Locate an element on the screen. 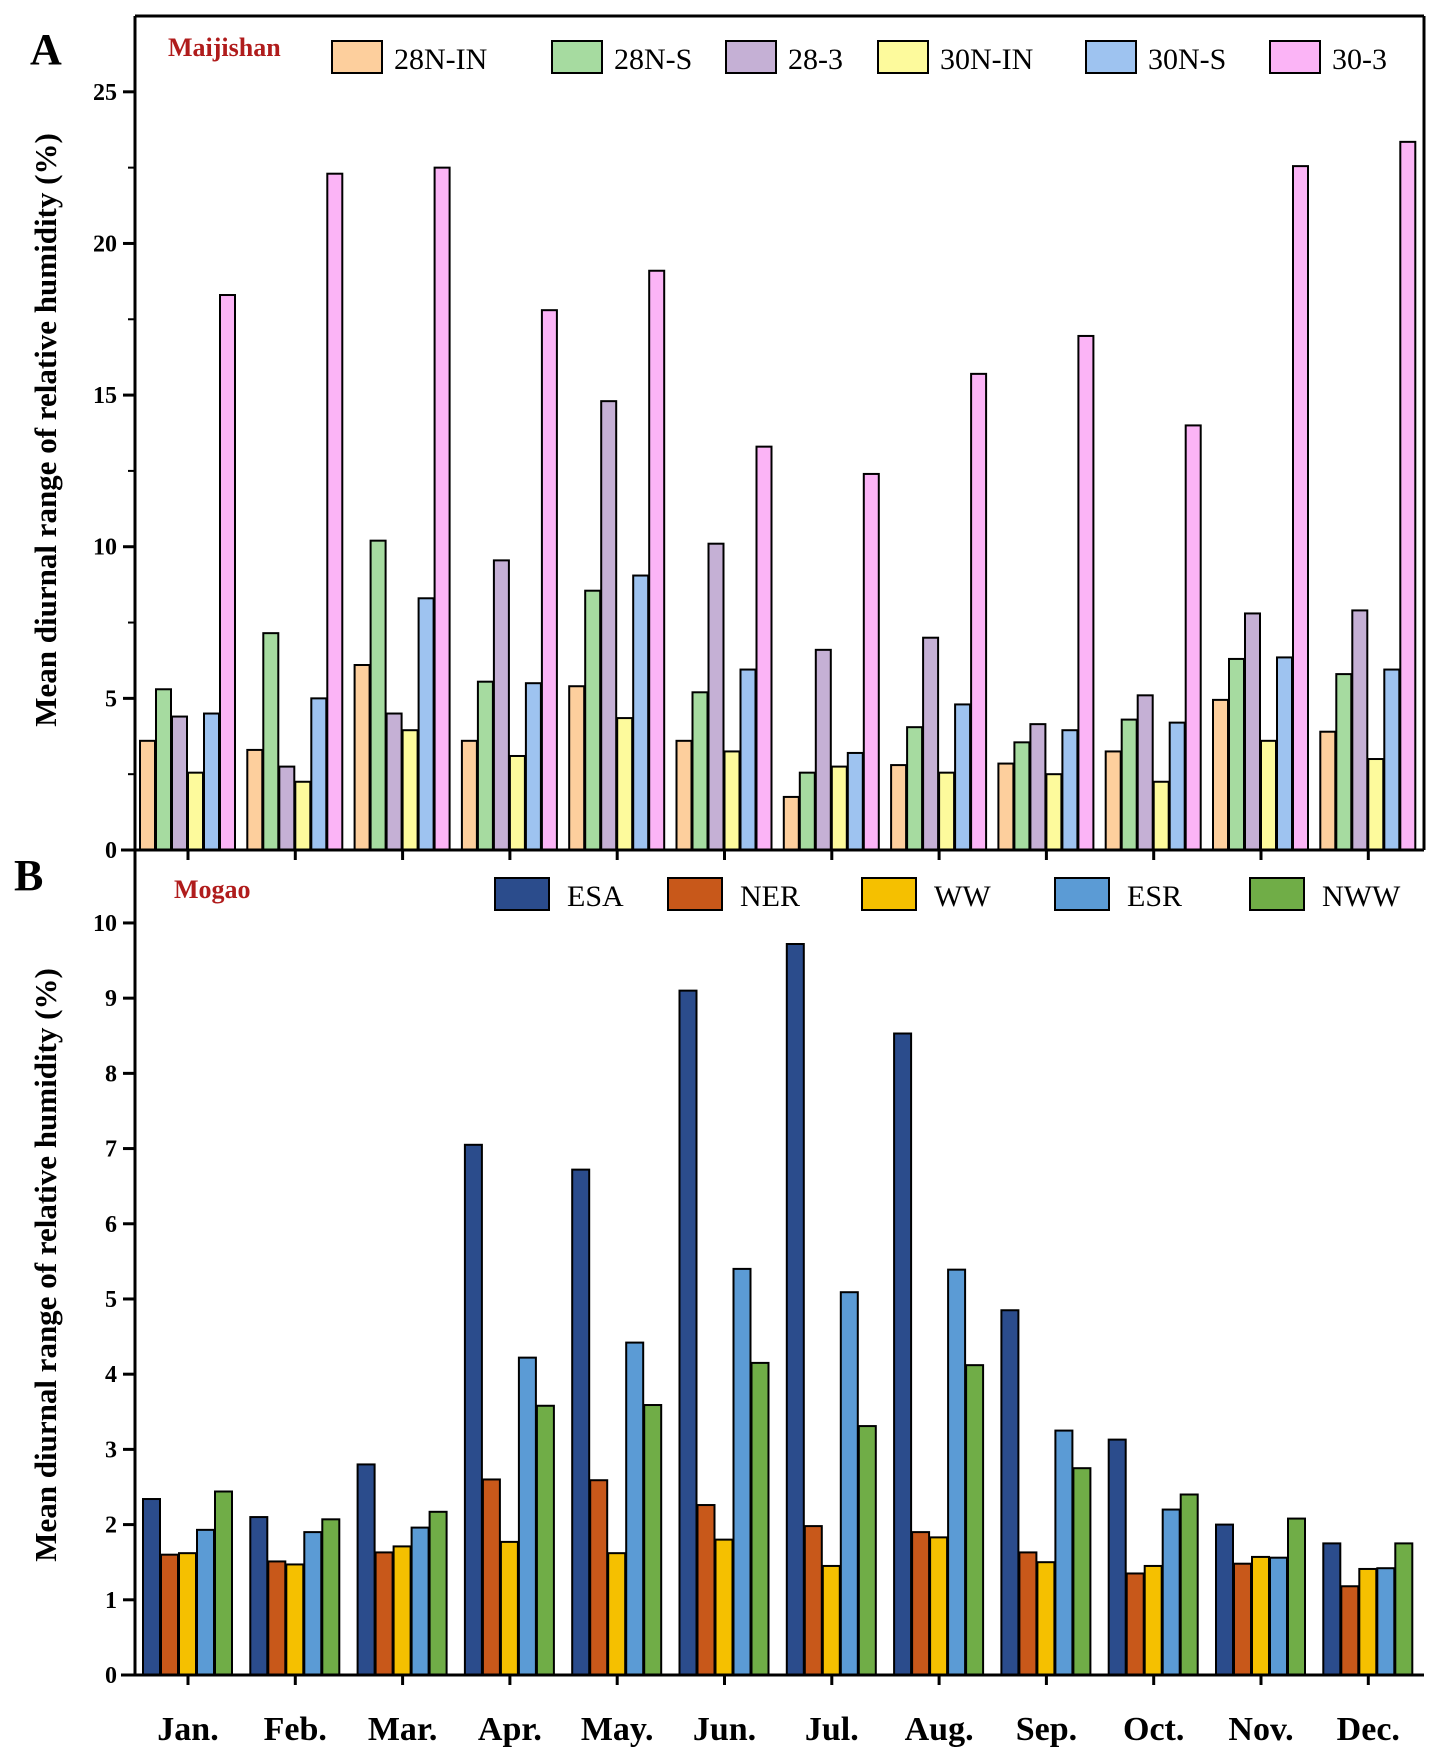 This screenshot has width=1441, height=1763. bar-ww-jan is located at coordinates (187, 1614).